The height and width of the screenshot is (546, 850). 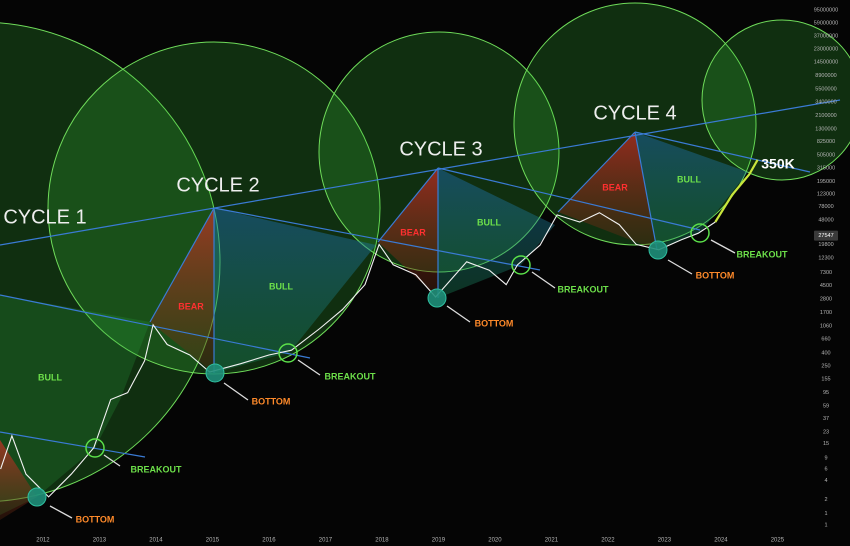 I want to click on annotation: CYCLE 4, so click(x=634, y=113).